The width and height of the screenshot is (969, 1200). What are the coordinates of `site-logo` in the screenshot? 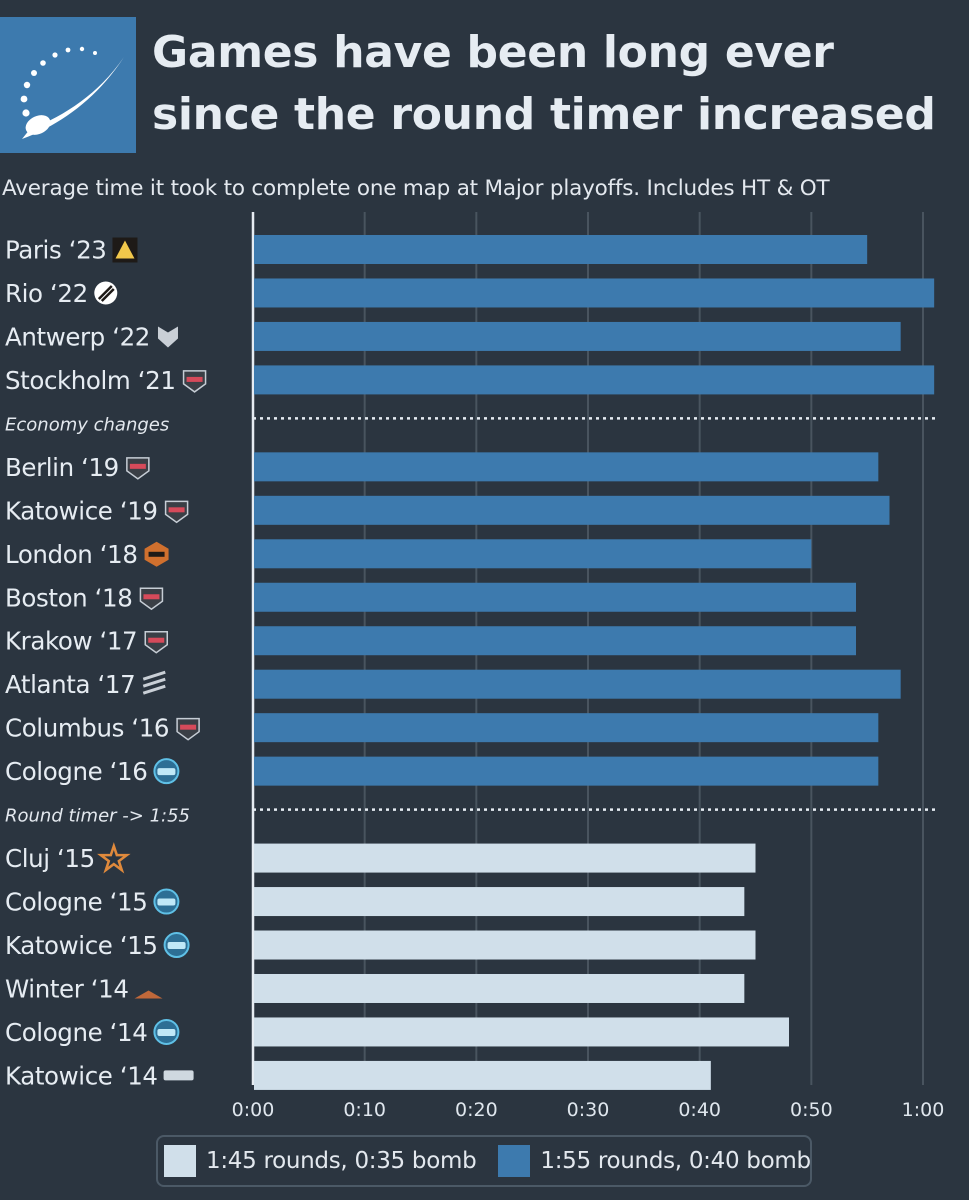 It's located at (68, 85).